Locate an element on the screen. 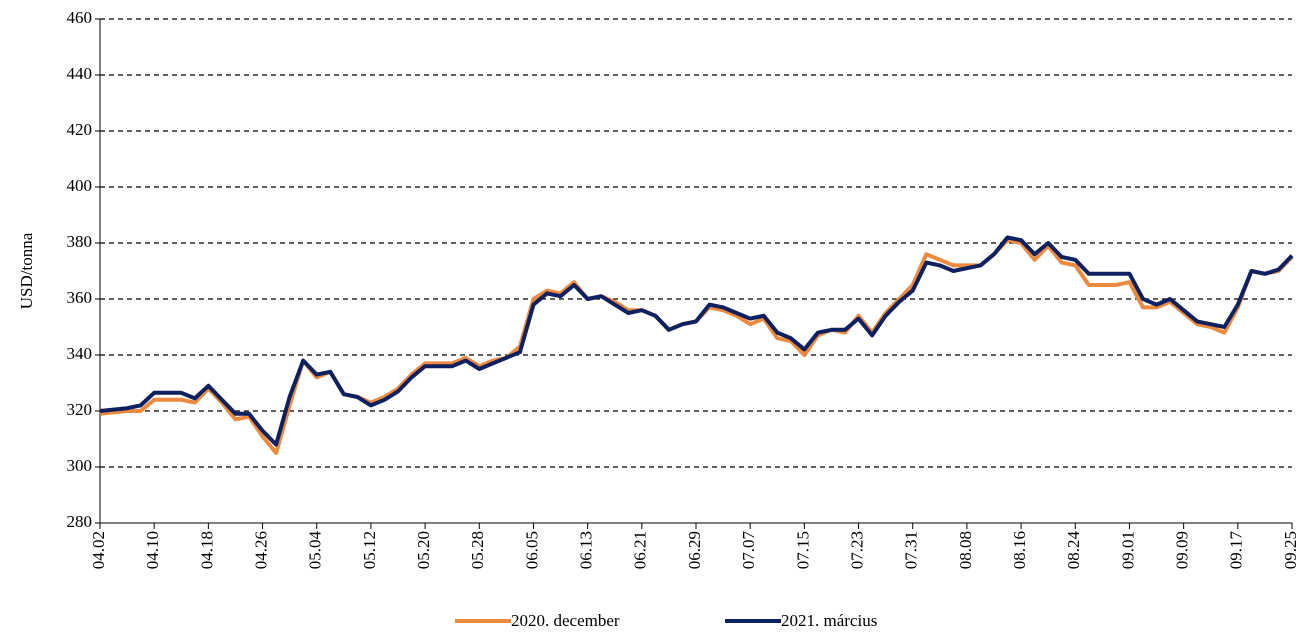  x-tick-label: 06.05 is located at coordinates (531, 550).